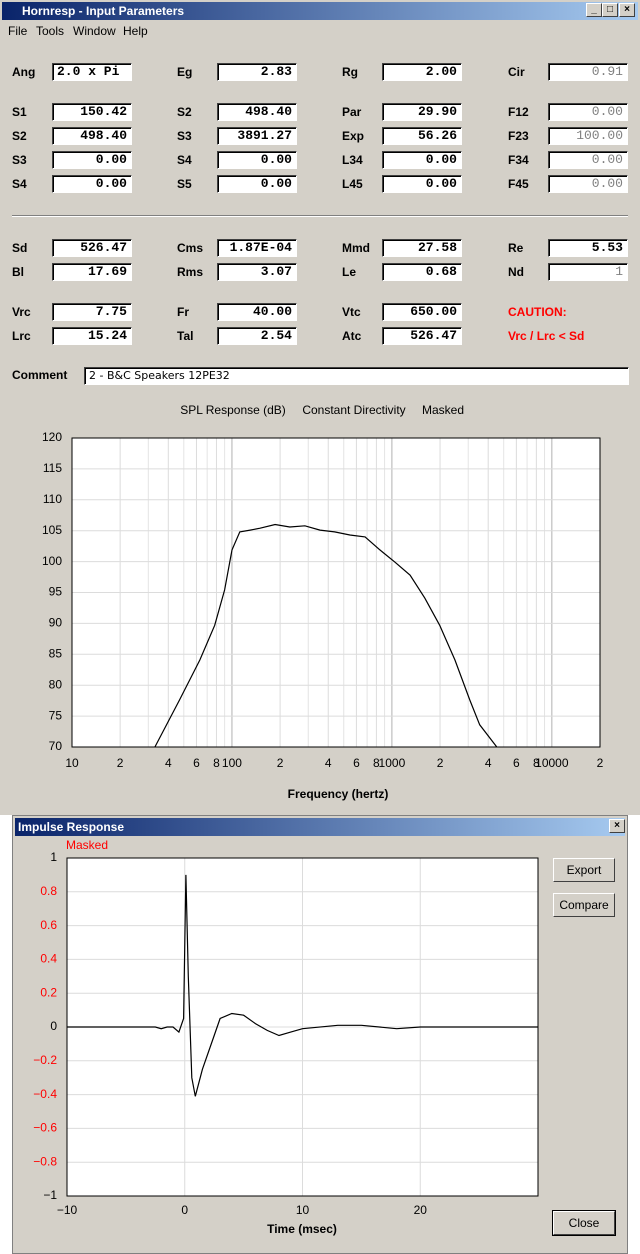 This screenshot has width=640, height=1254. Describe the element at coordinates (352, 336) in the screenshot. I see `param-label: Atc` at that location.